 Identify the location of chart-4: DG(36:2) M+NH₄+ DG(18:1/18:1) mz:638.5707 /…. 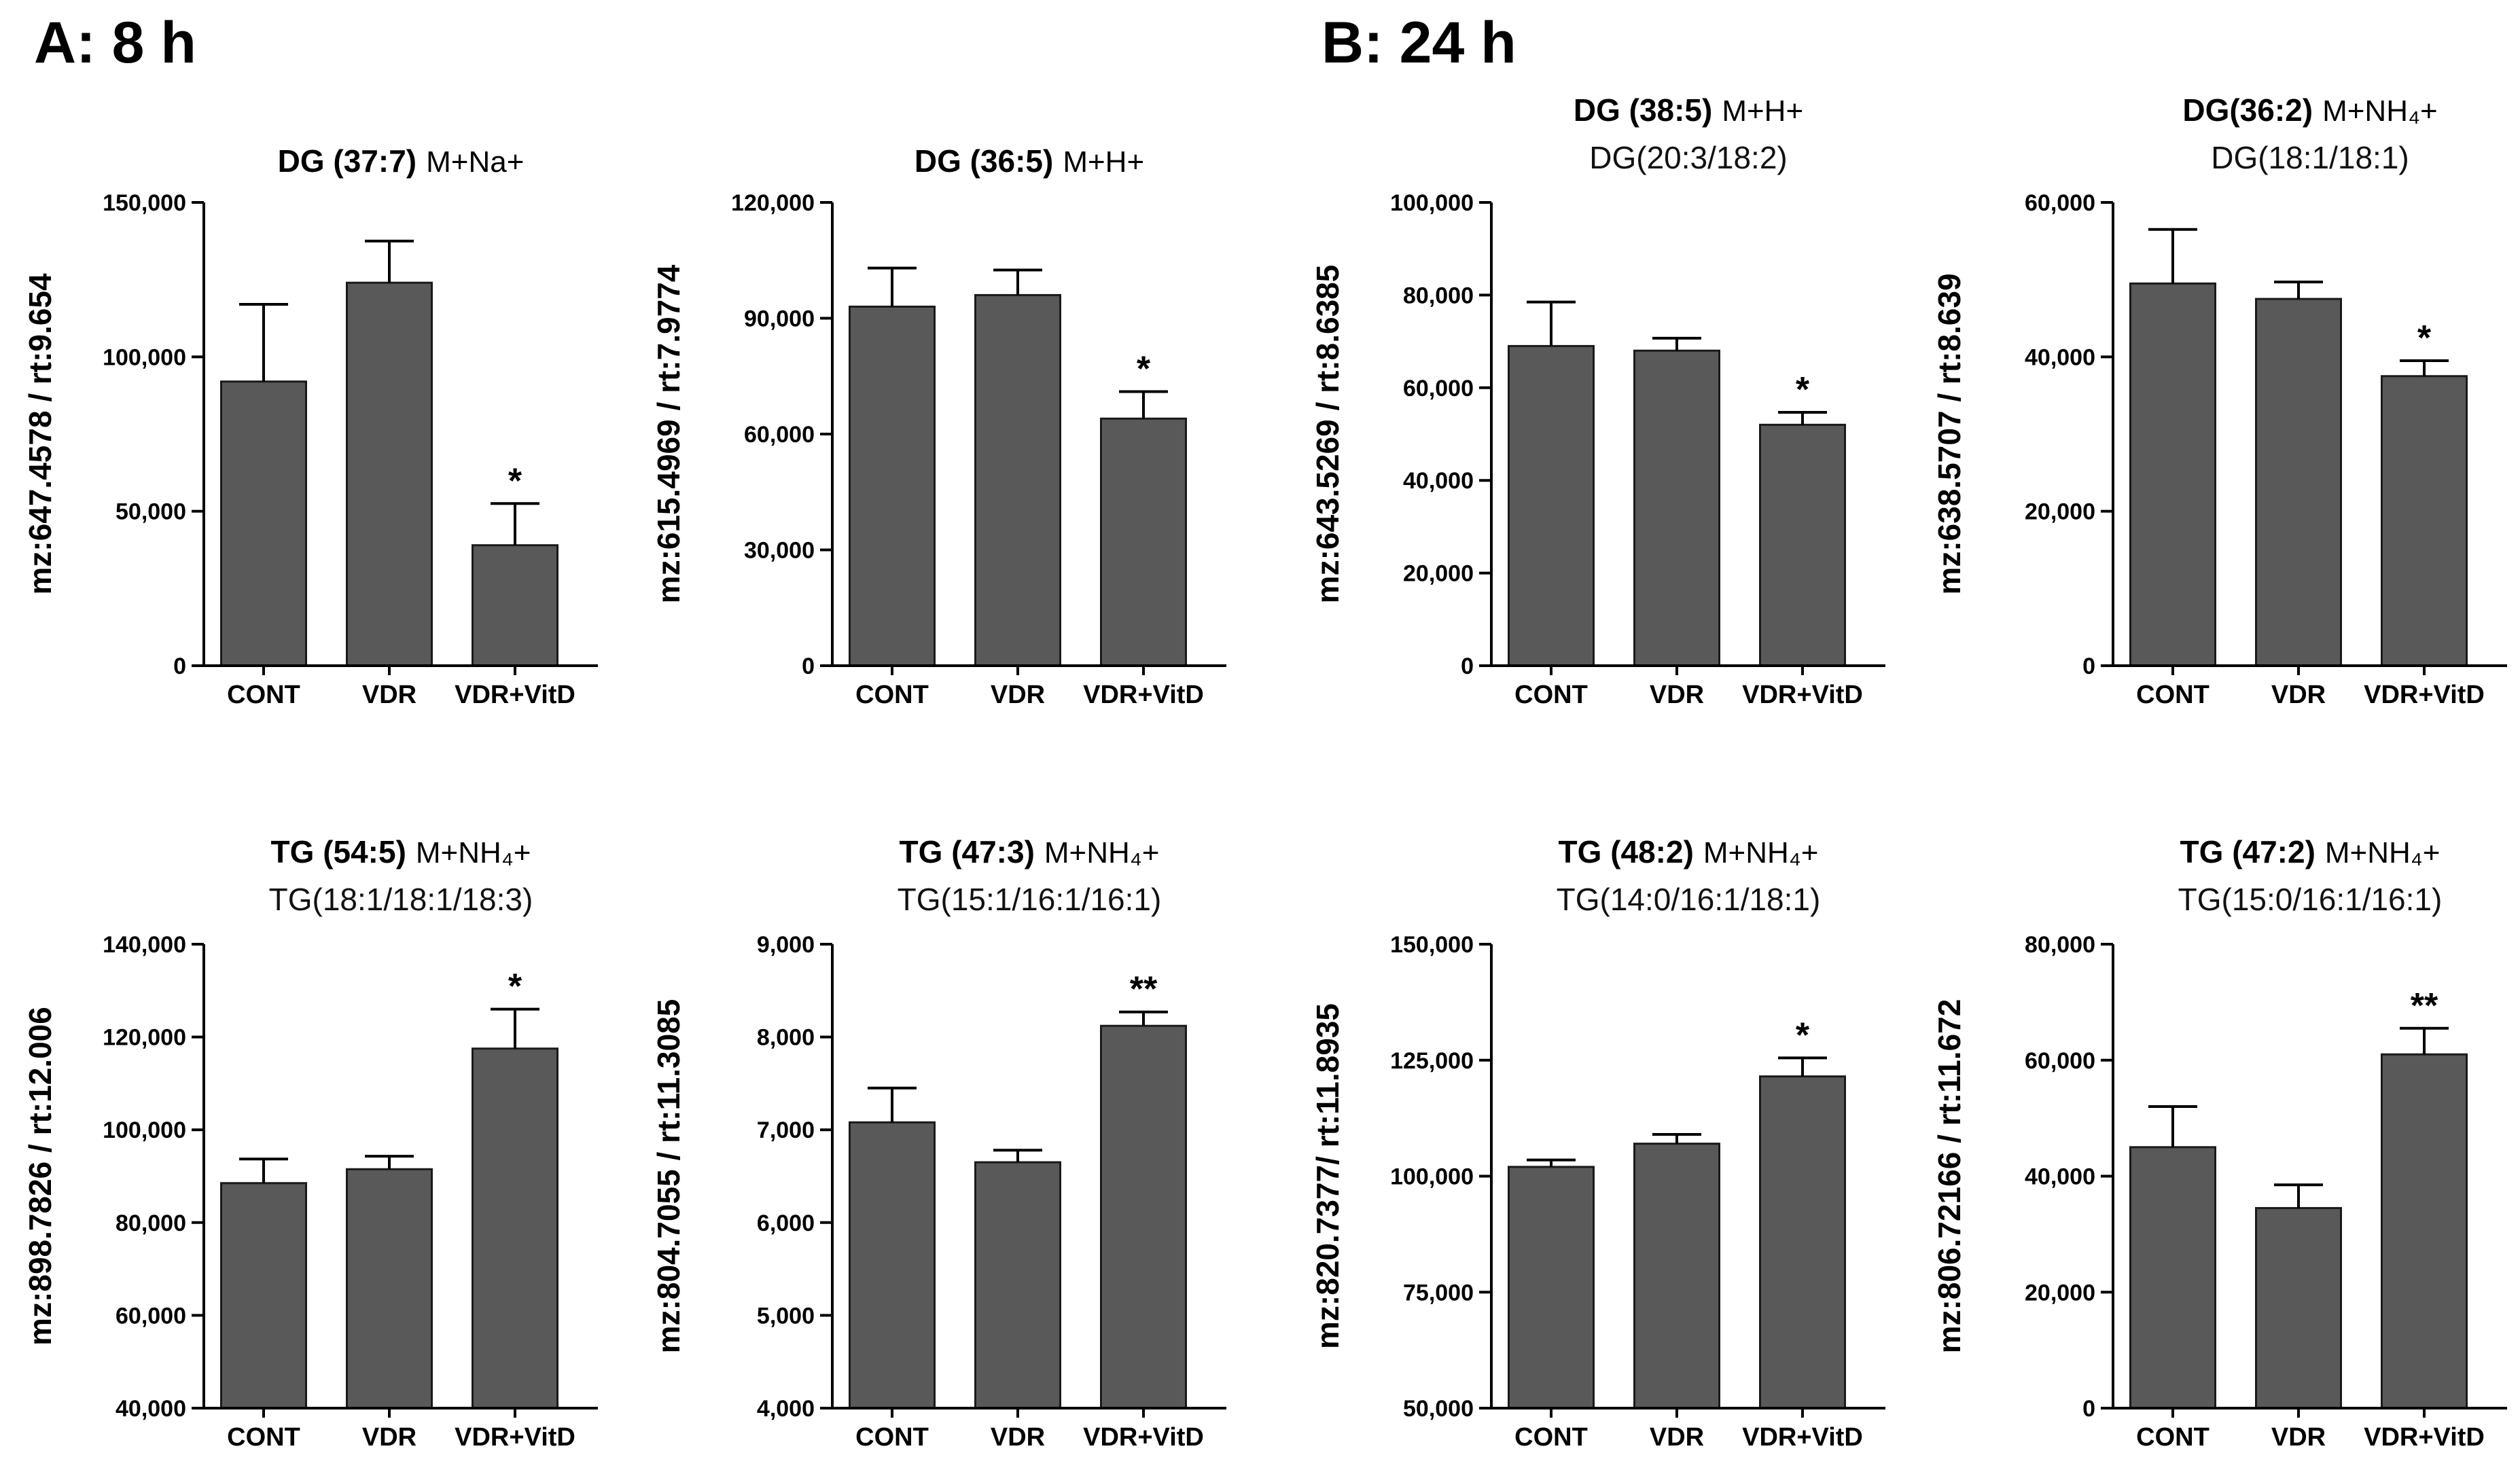
(2219, 400).